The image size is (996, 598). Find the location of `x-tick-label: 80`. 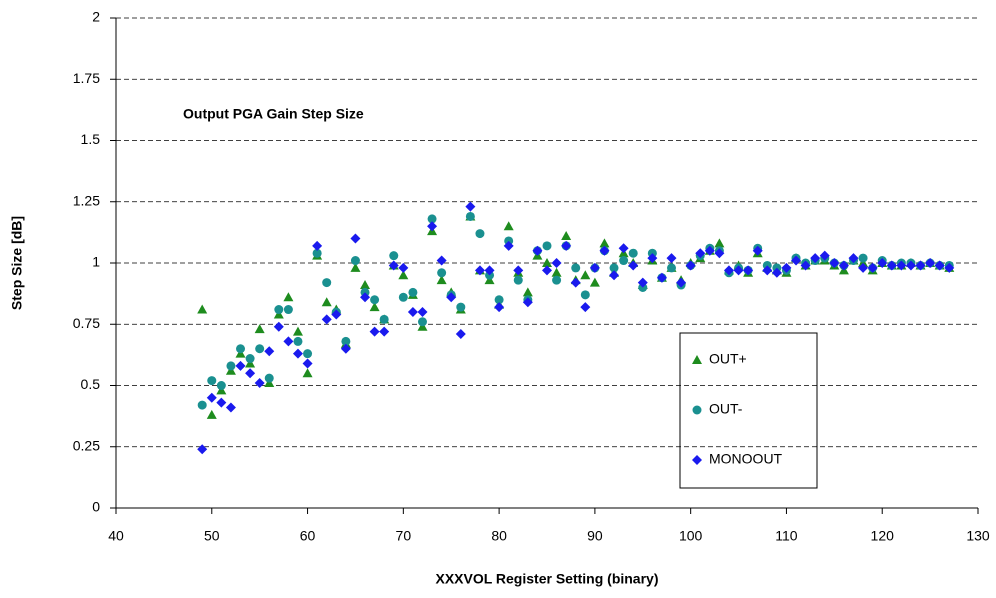

x-tick-label: 80 is located at coordinates (499, 536).